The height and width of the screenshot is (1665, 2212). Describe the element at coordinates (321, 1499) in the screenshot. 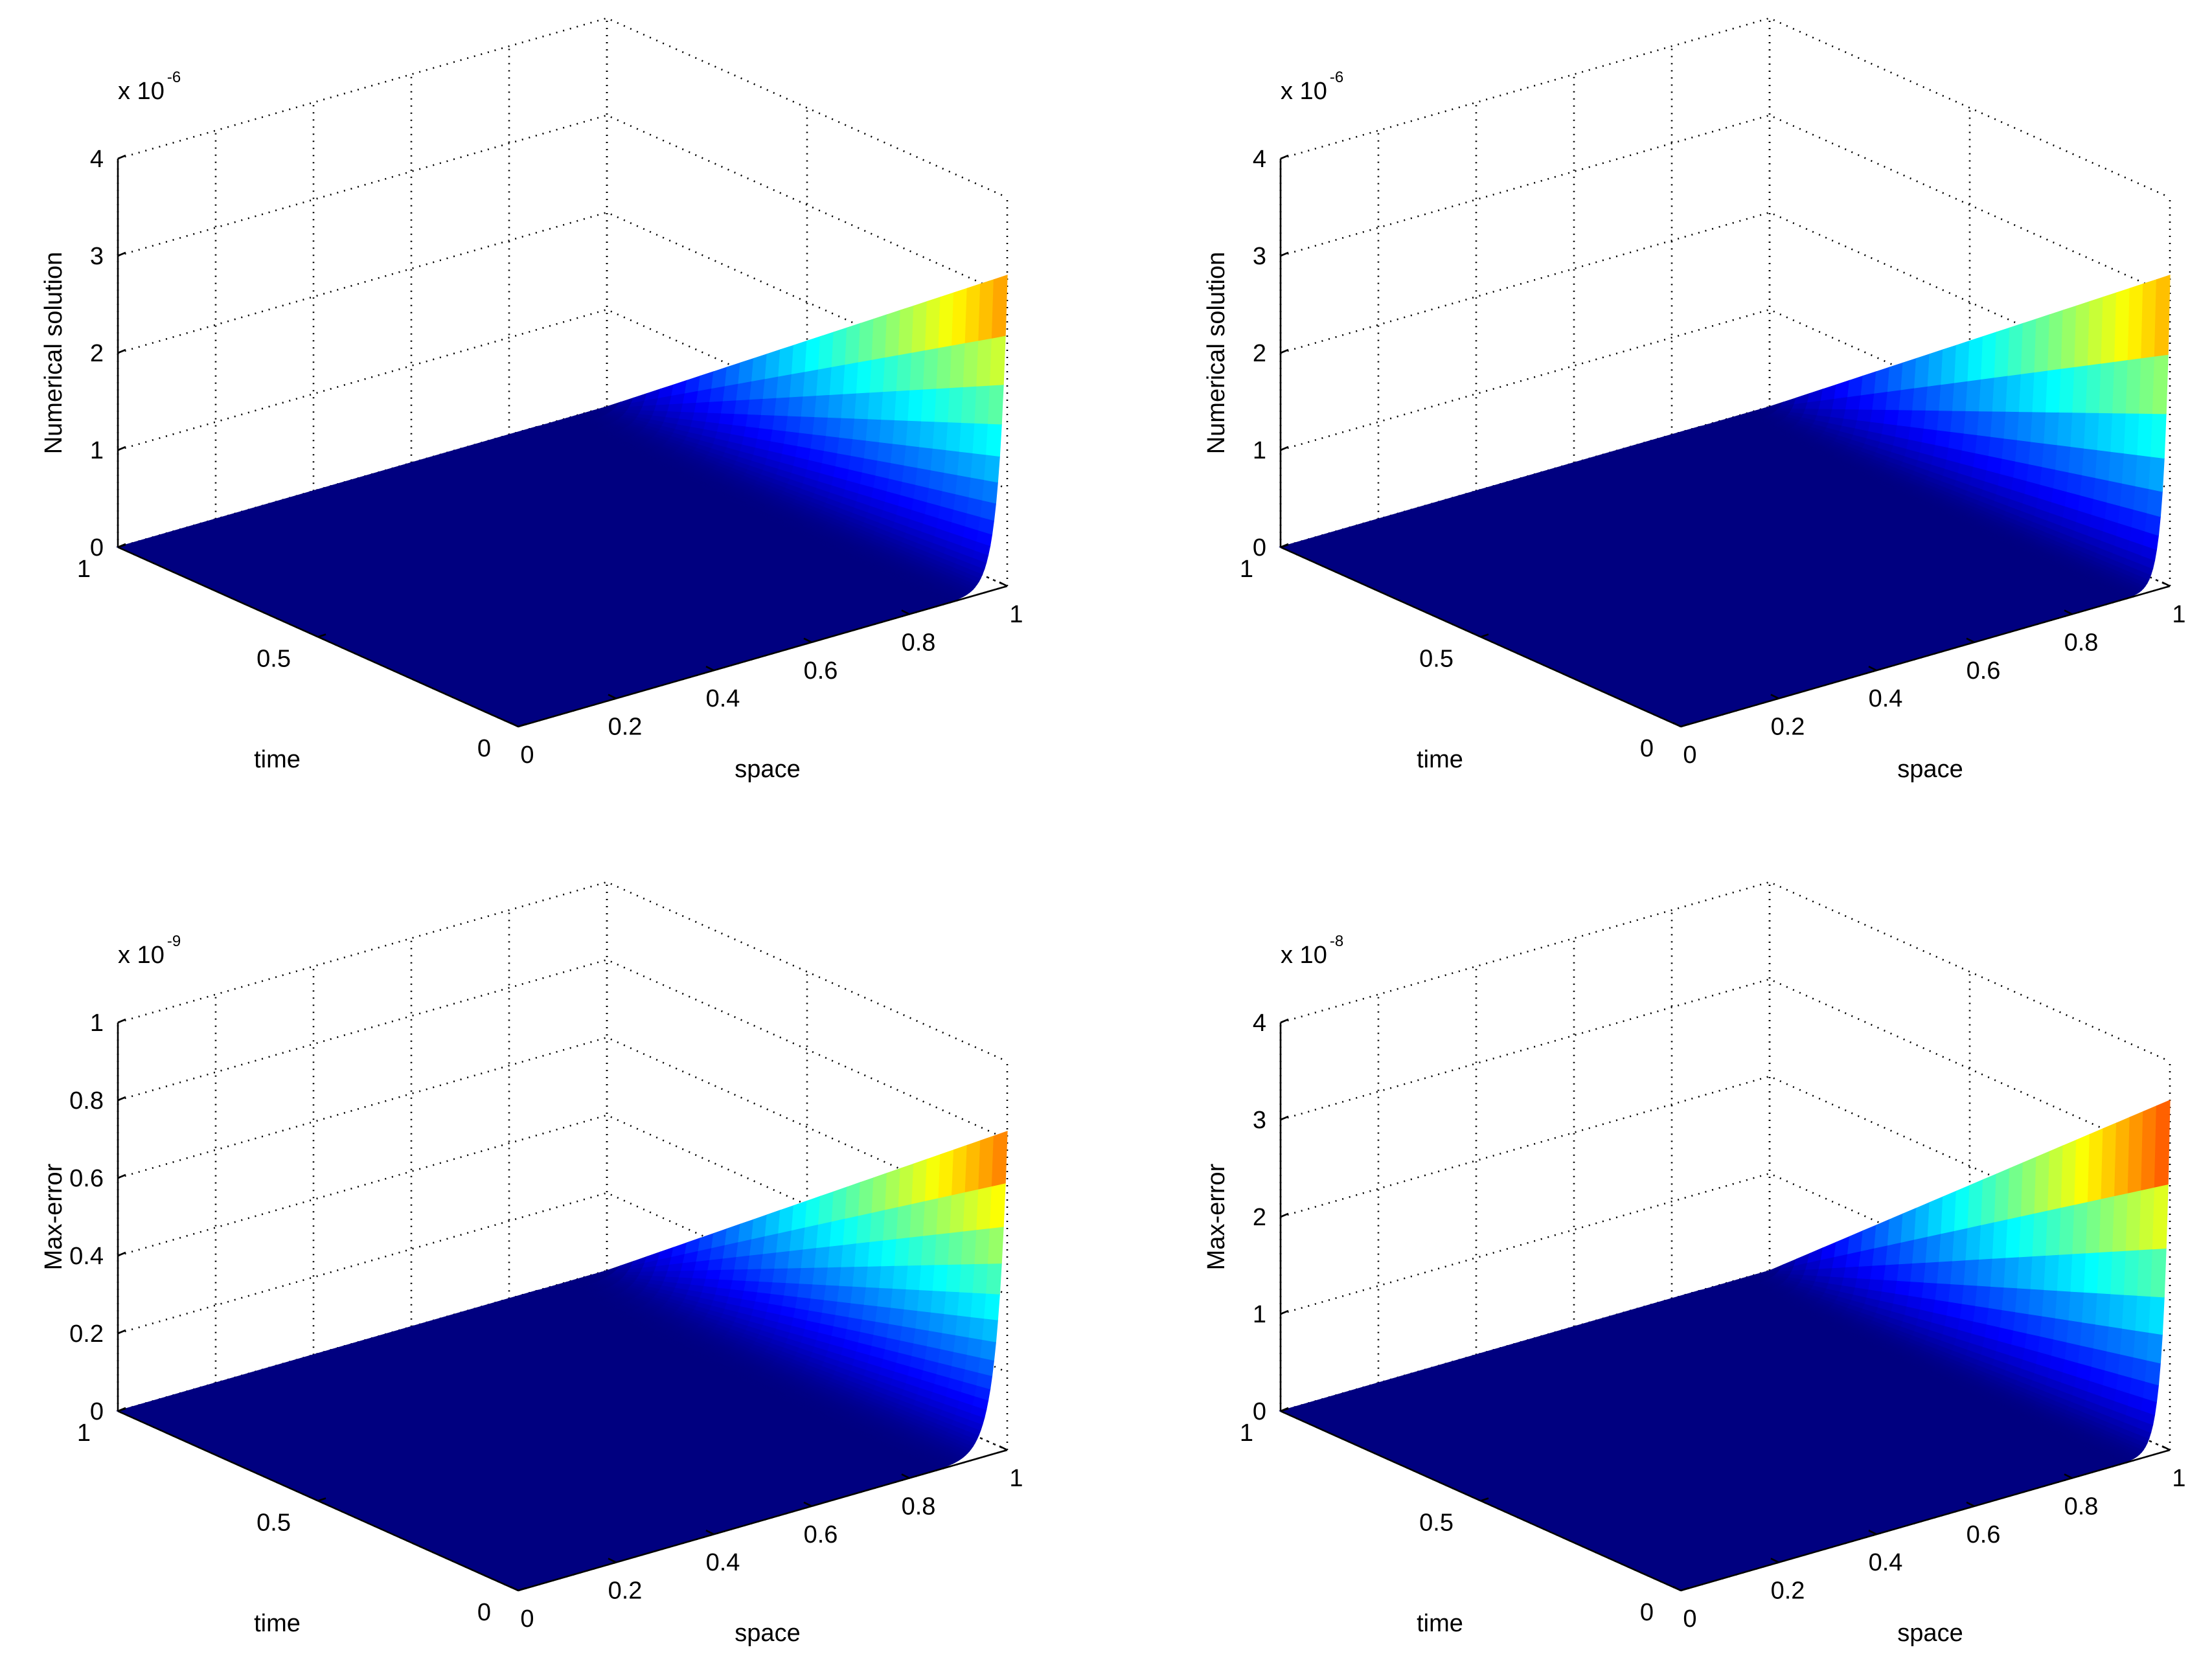

I see `y-tick-mark` at that location.